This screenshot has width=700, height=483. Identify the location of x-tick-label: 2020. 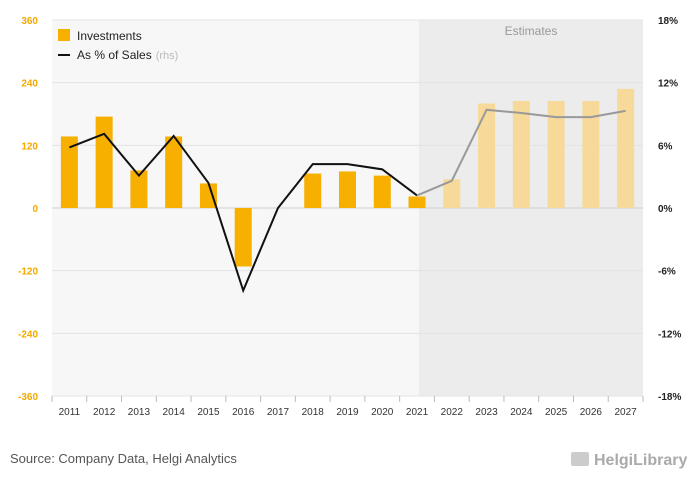
(382, 412).